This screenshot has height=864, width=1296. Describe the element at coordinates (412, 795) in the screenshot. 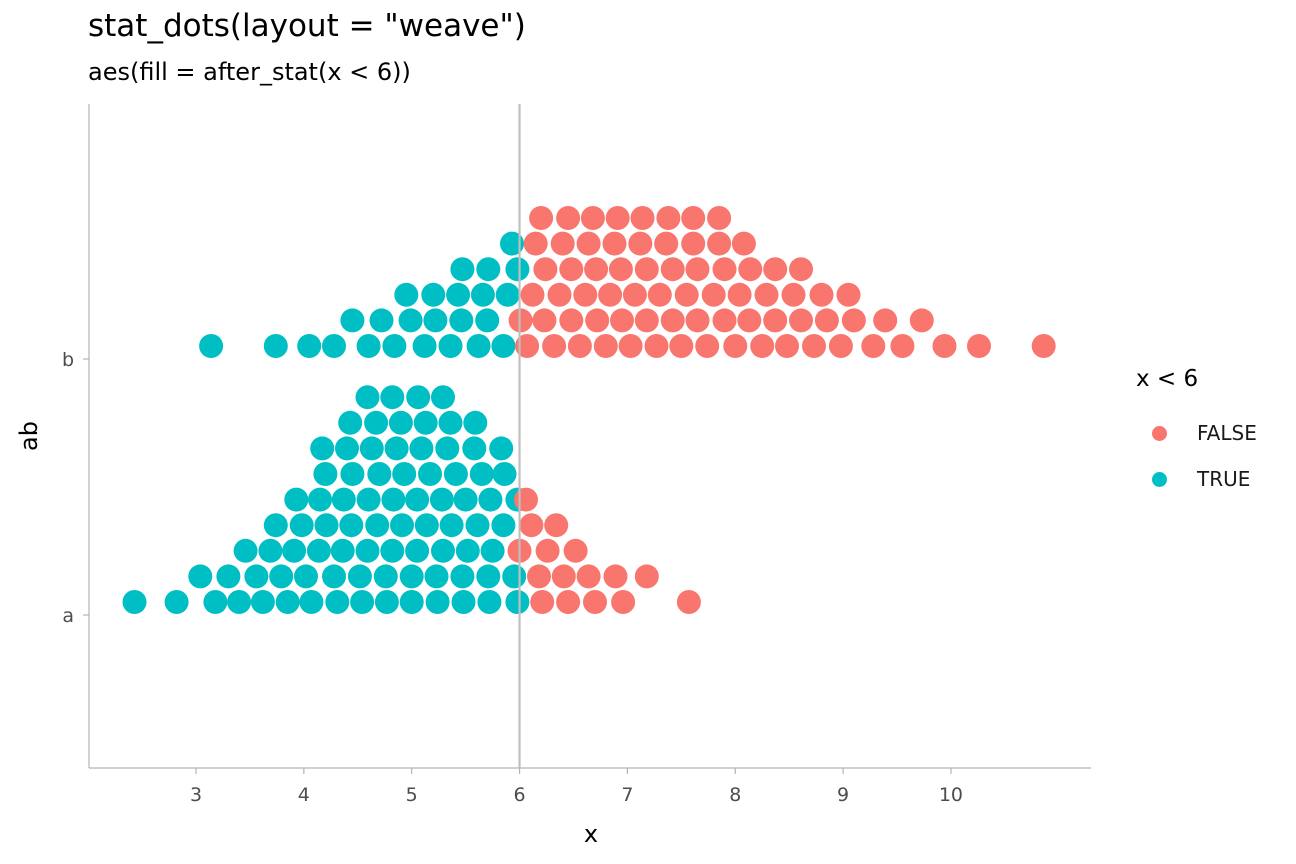

I see `x-tick-label: 5` at that location.